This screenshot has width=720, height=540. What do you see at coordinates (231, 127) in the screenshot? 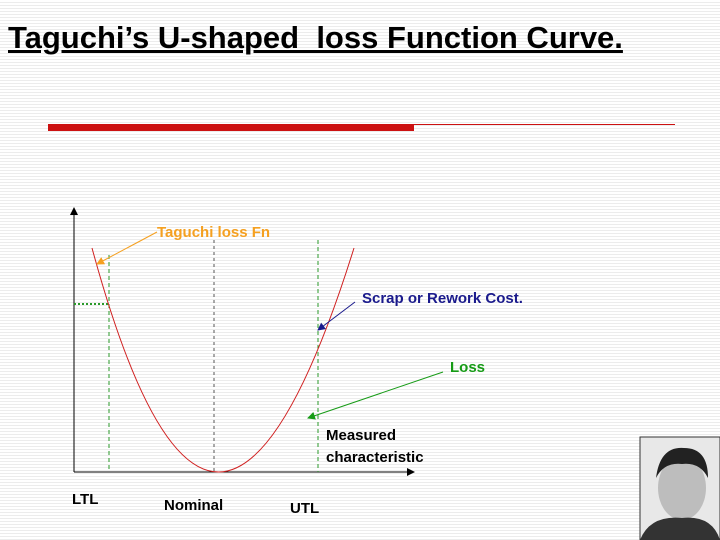
I see `accent-bar` at bounding box center [231, 127].